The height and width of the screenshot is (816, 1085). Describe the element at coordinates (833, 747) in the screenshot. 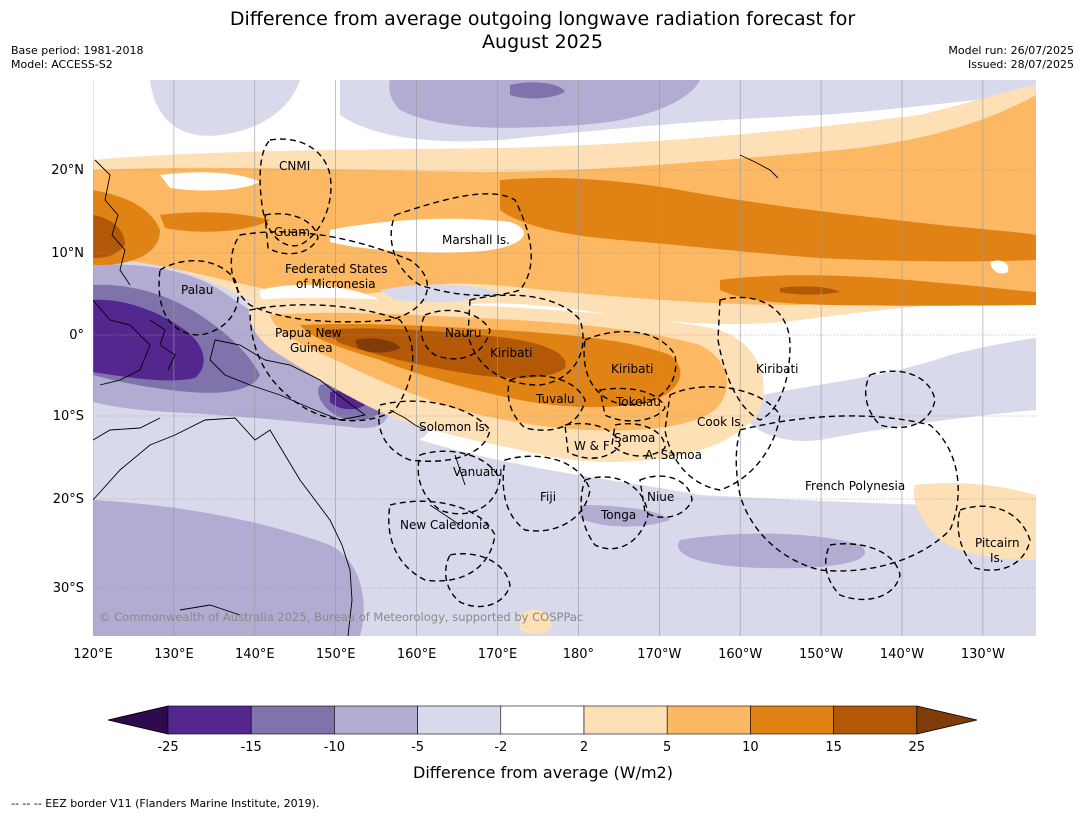

I see `colorbar-tick-label: 15` at that location.